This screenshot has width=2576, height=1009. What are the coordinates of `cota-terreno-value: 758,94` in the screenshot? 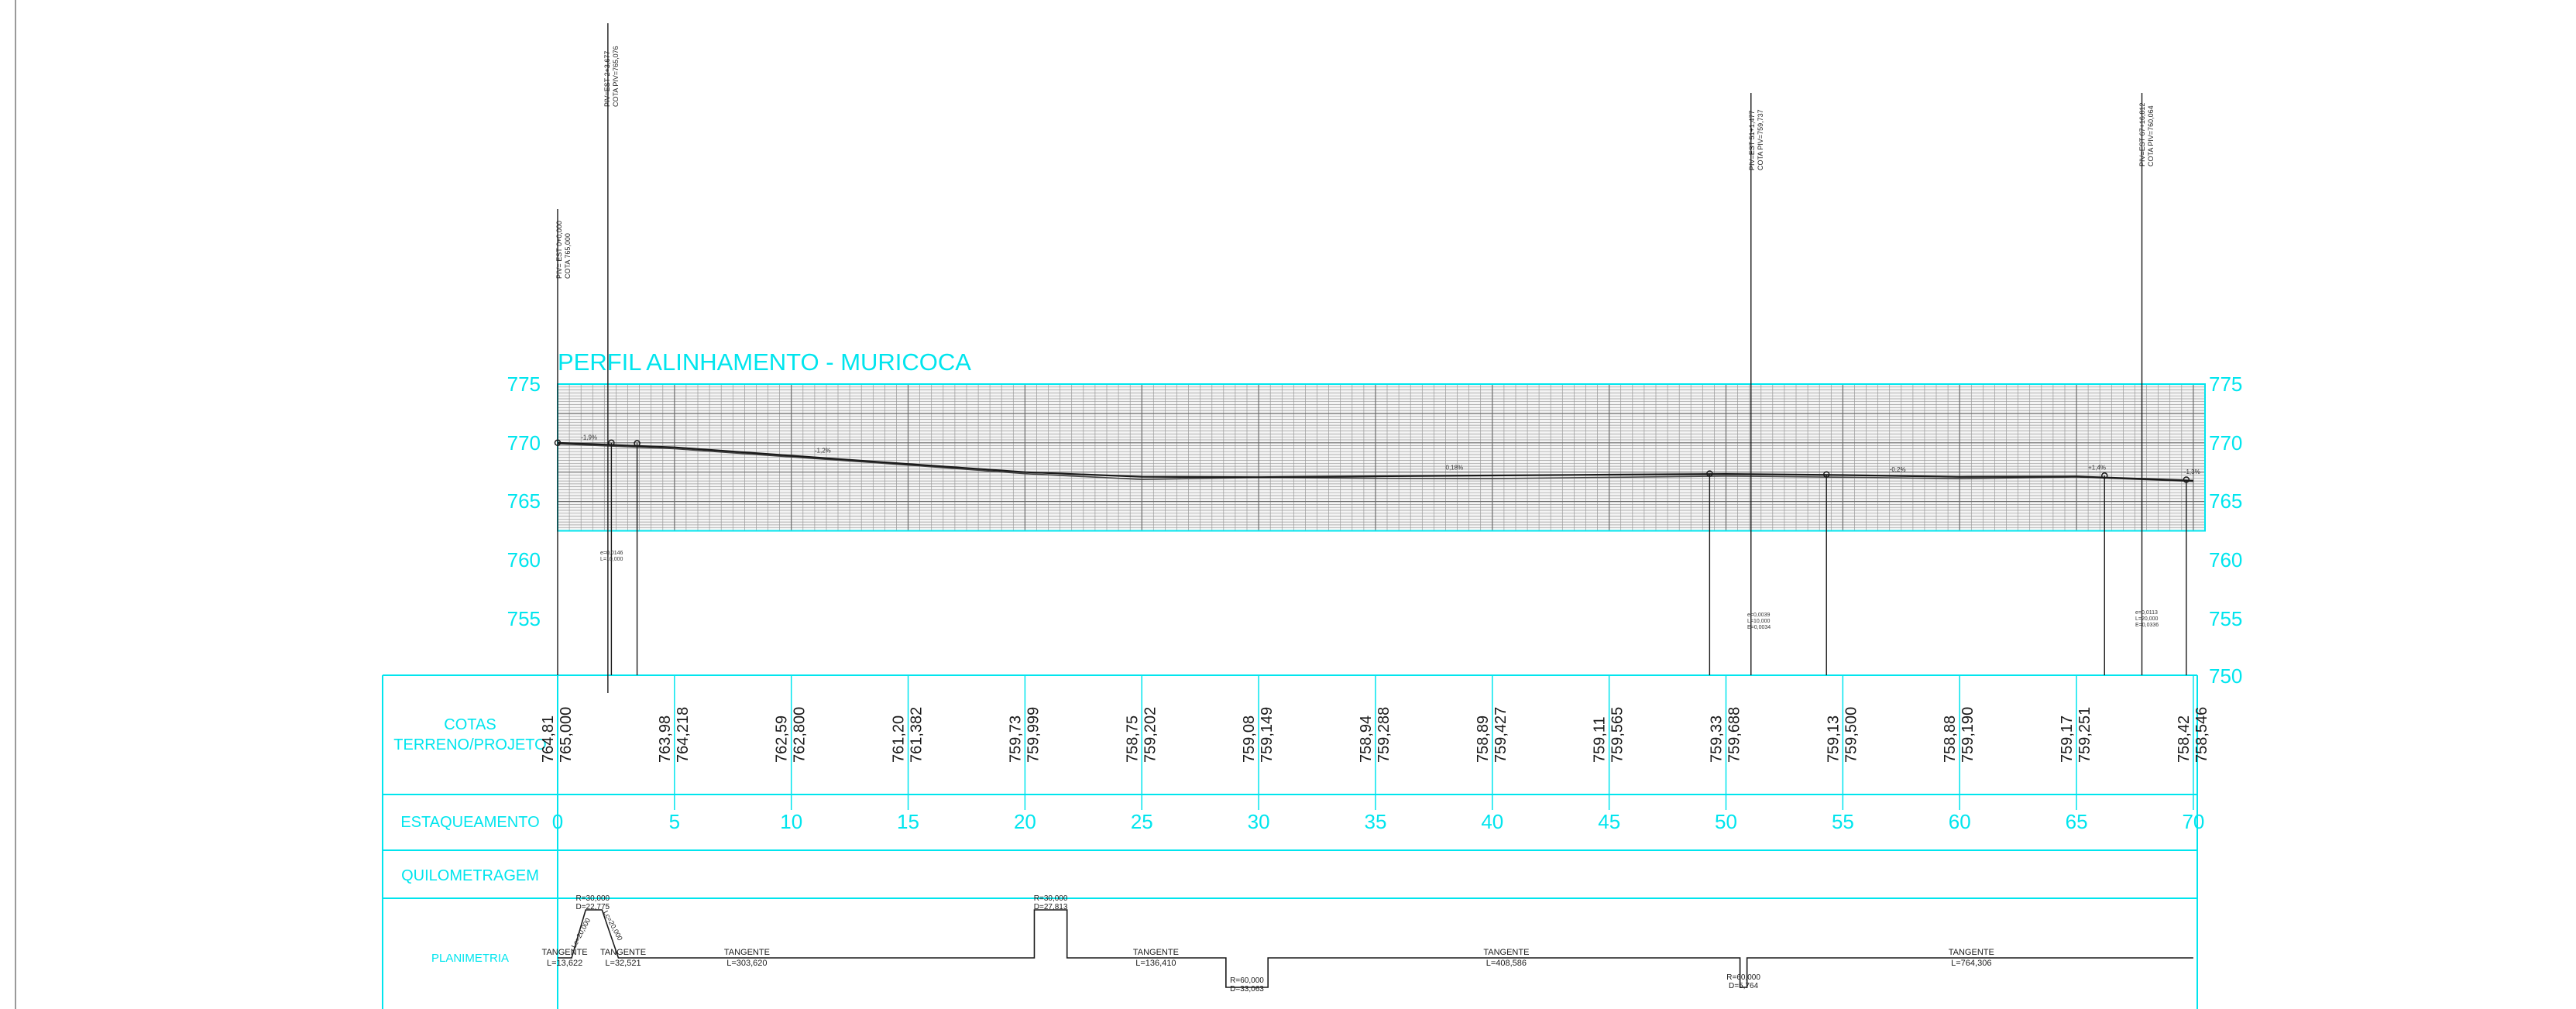 It's located at (1366, 739).